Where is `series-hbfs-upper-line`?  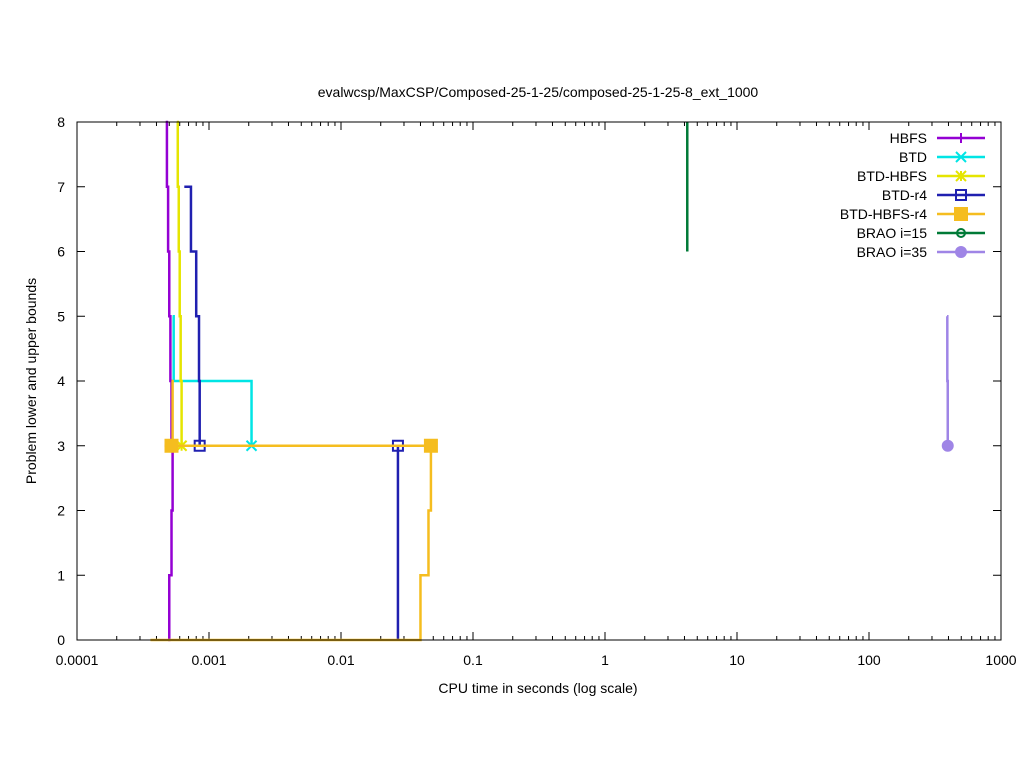 series-hbfs-upper-line is located at coordinates (168, 283).